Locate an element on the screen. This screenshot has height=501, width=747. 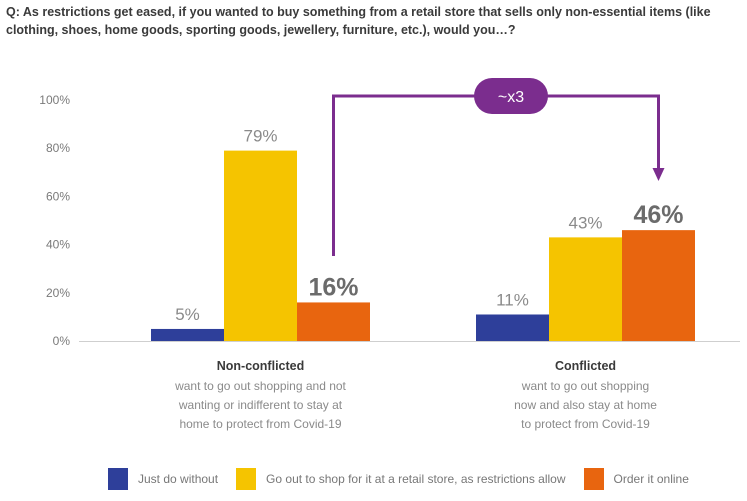
y-tick-label: 80% is located at coordinates (58, 148).